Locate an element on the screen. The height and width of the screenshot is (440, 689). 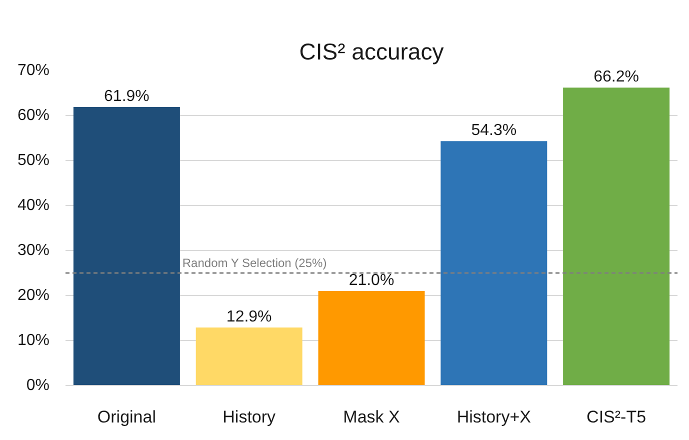
y-tick-label: 0% is located at coordinates (38, 385).